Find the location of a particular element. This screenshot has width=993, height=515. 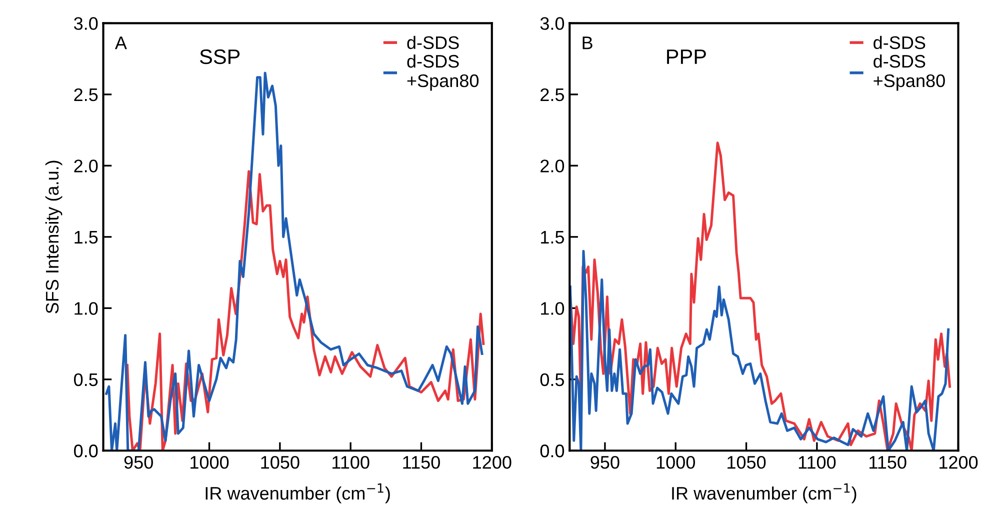

y-axis-title: SFS Intensity (a.u.) is located at coordinates (53, 237).